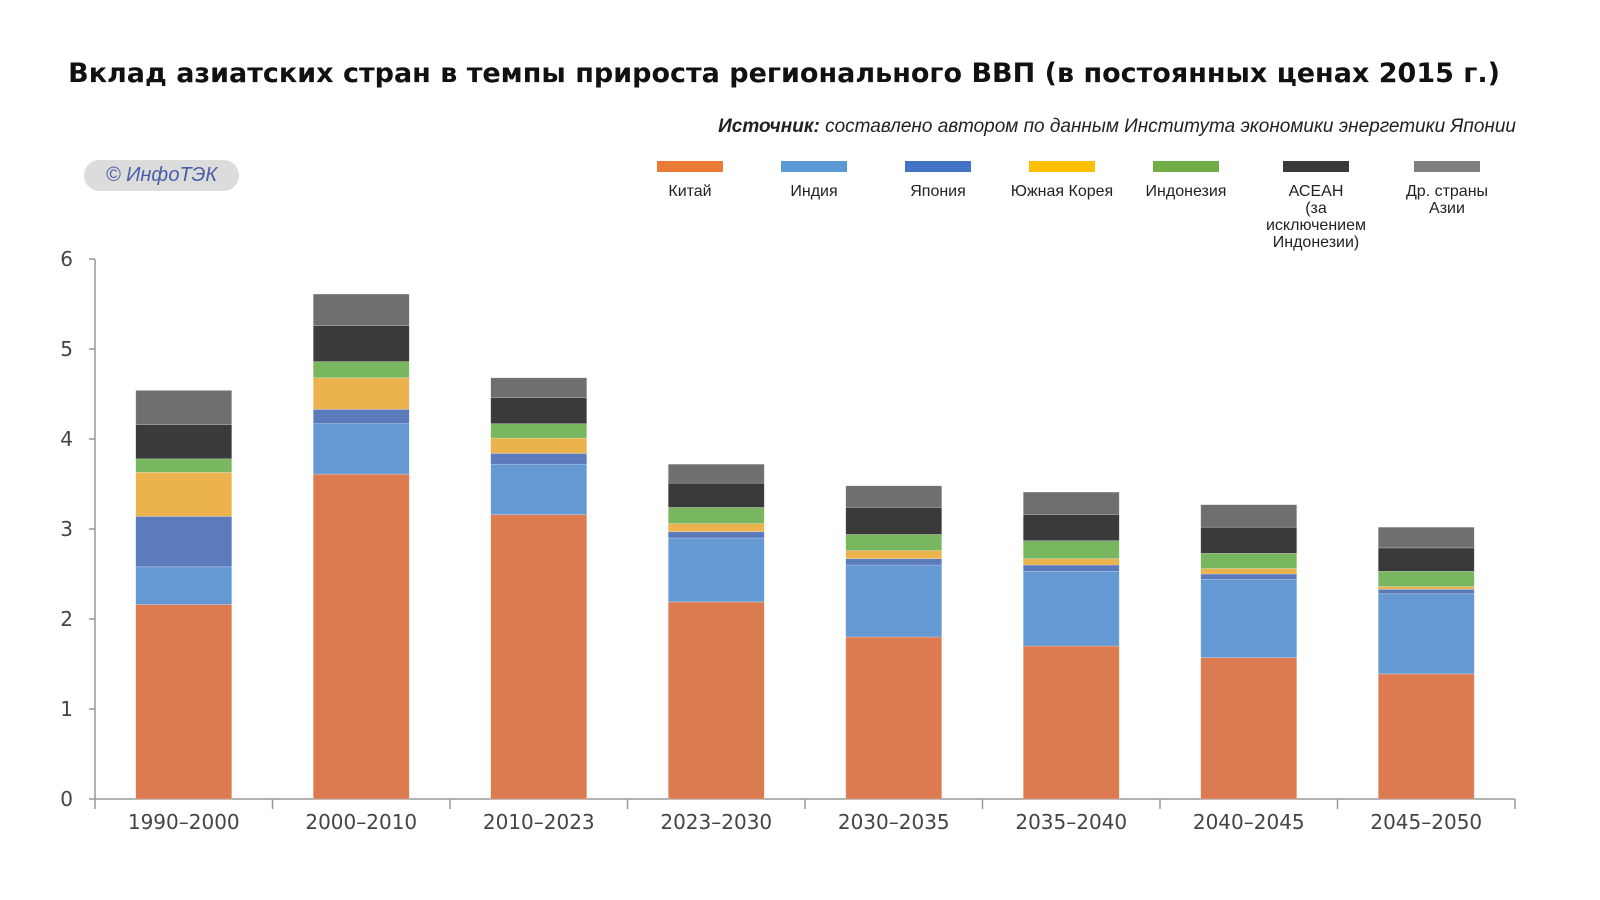 The height and width of the screenshot is (900, 1600). What do you see at coordinates (66, 259) in the screenshot?
I see `y-tick-label: 6` at bounding box center [66, 259].